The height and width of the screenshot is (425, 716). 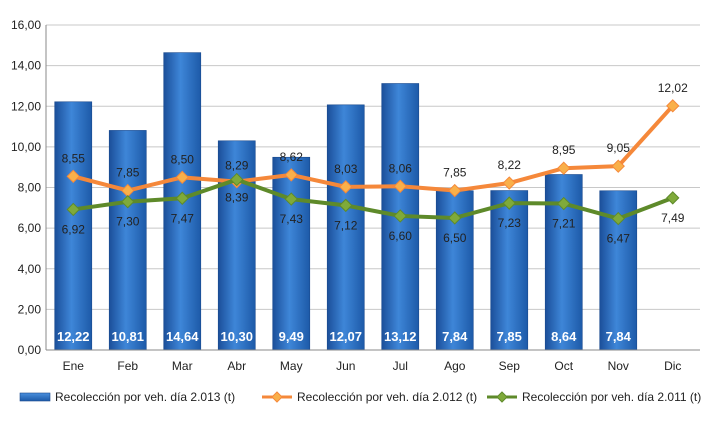 What do you see at coordinates (292, 219) in the screenshot?
I see `line-value-label: 7,43` at bounding box center [292, 219].